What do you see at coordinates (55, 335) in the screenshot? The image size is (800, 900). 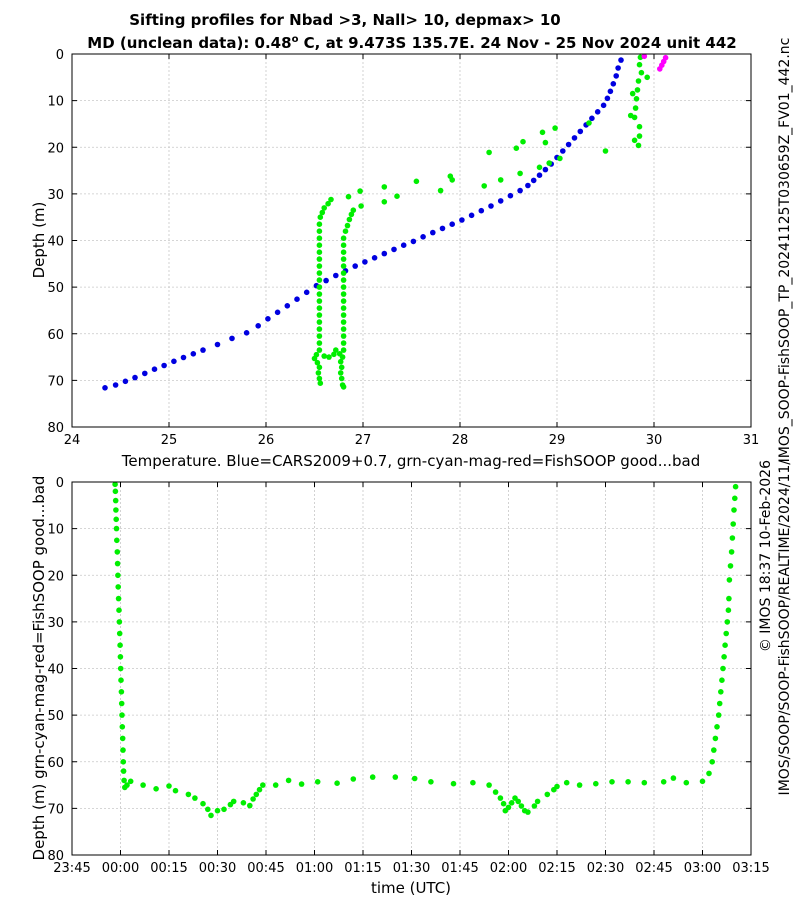 I see `top-y-tick-label: 60` at bounding box center [55, 335].